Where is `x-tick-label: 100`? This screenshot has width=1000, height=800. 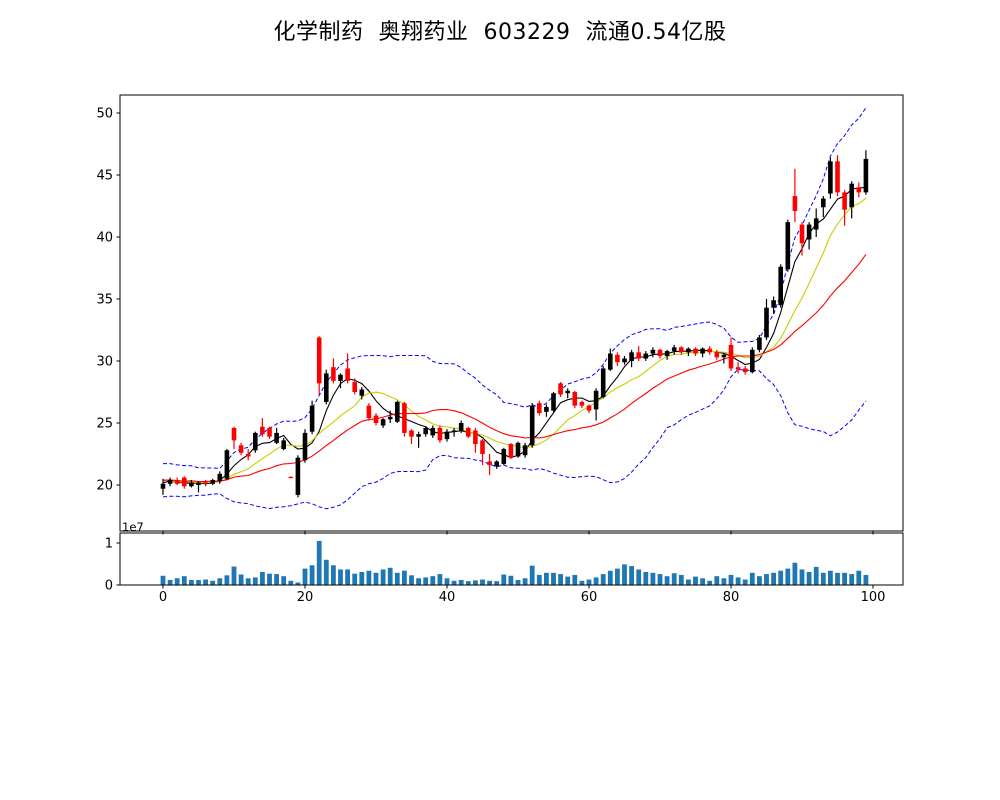
x-tick-label: 100 is located at coordinates (873, 597).